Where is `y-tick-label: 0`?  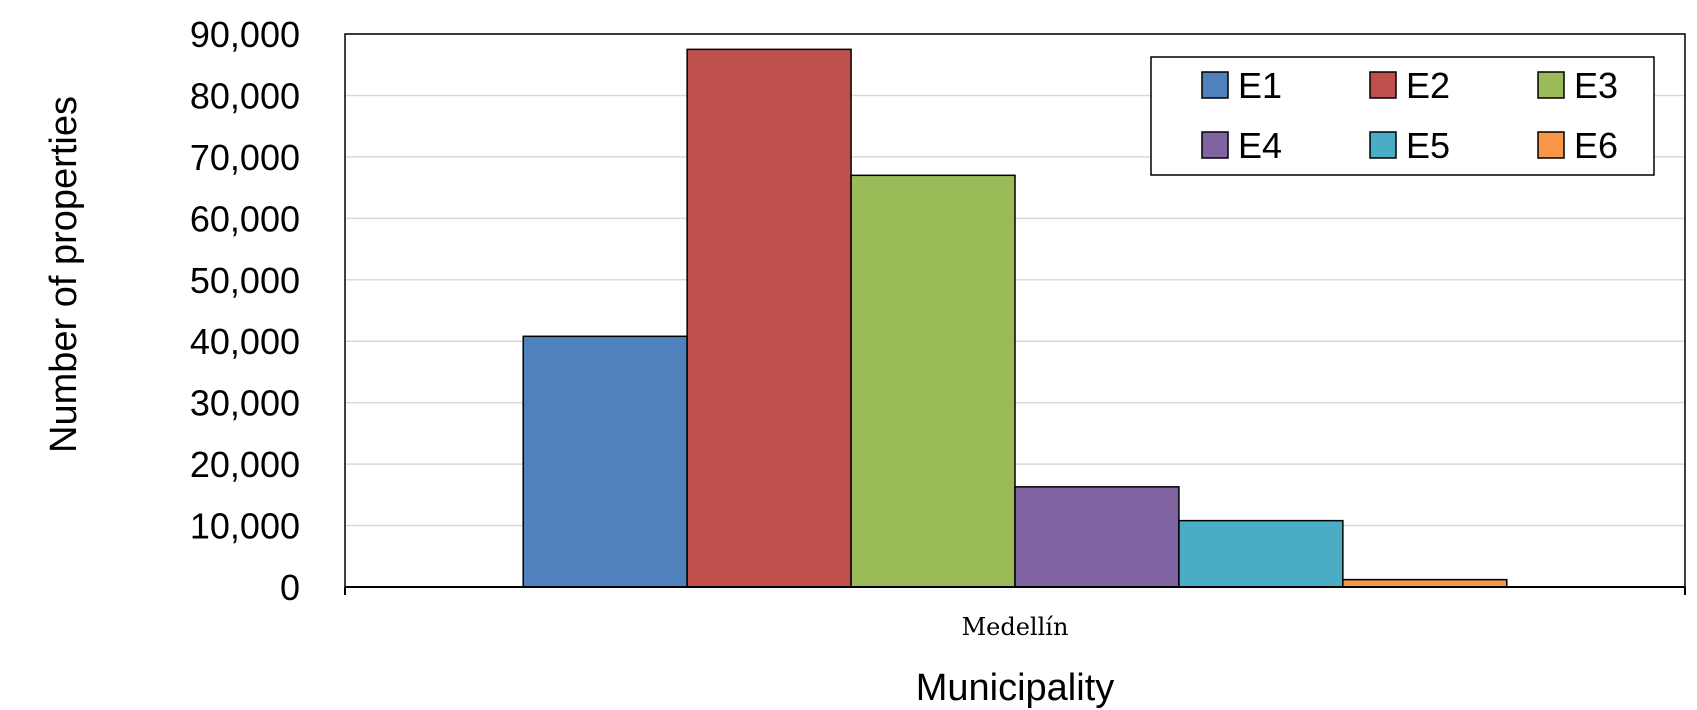
y-tick-label: 0 is located at coordinates (290, 587).